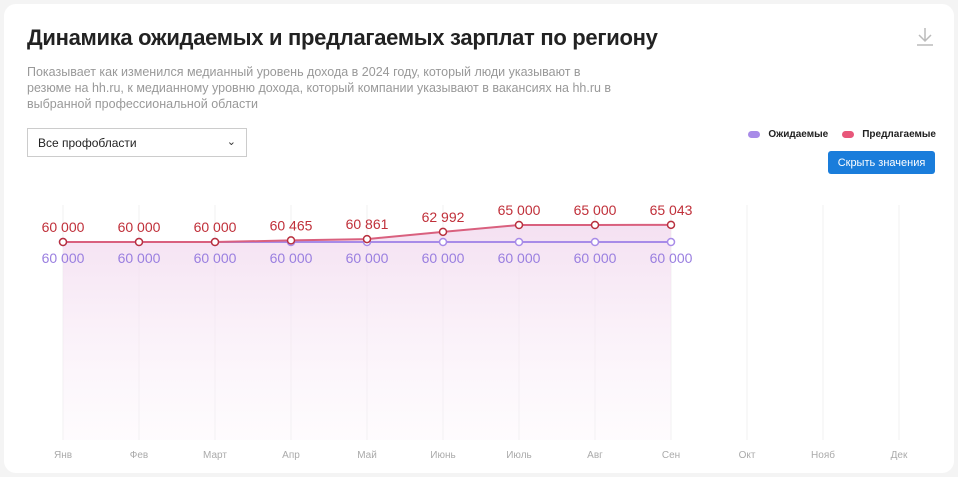  Describe the element at coordinates (881, 162) in the screenshot. I see `hide-values-button: Скрыть значения` at that location.